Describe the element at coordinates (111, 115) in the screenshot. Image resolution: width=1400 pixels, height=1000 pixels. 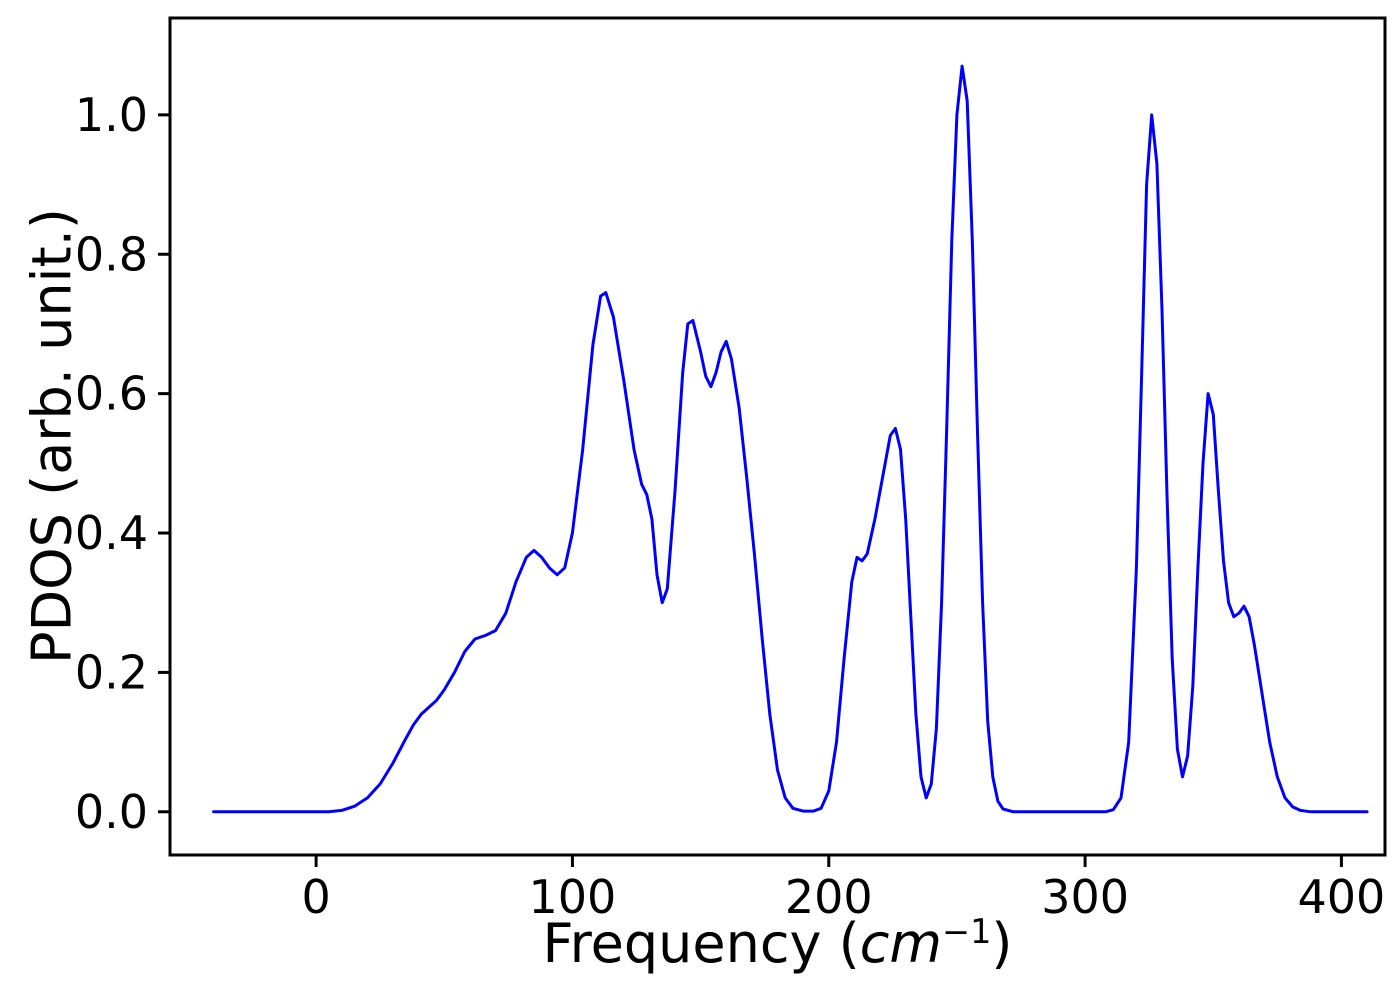
I see `y-tick-label: 1.0` at that location.